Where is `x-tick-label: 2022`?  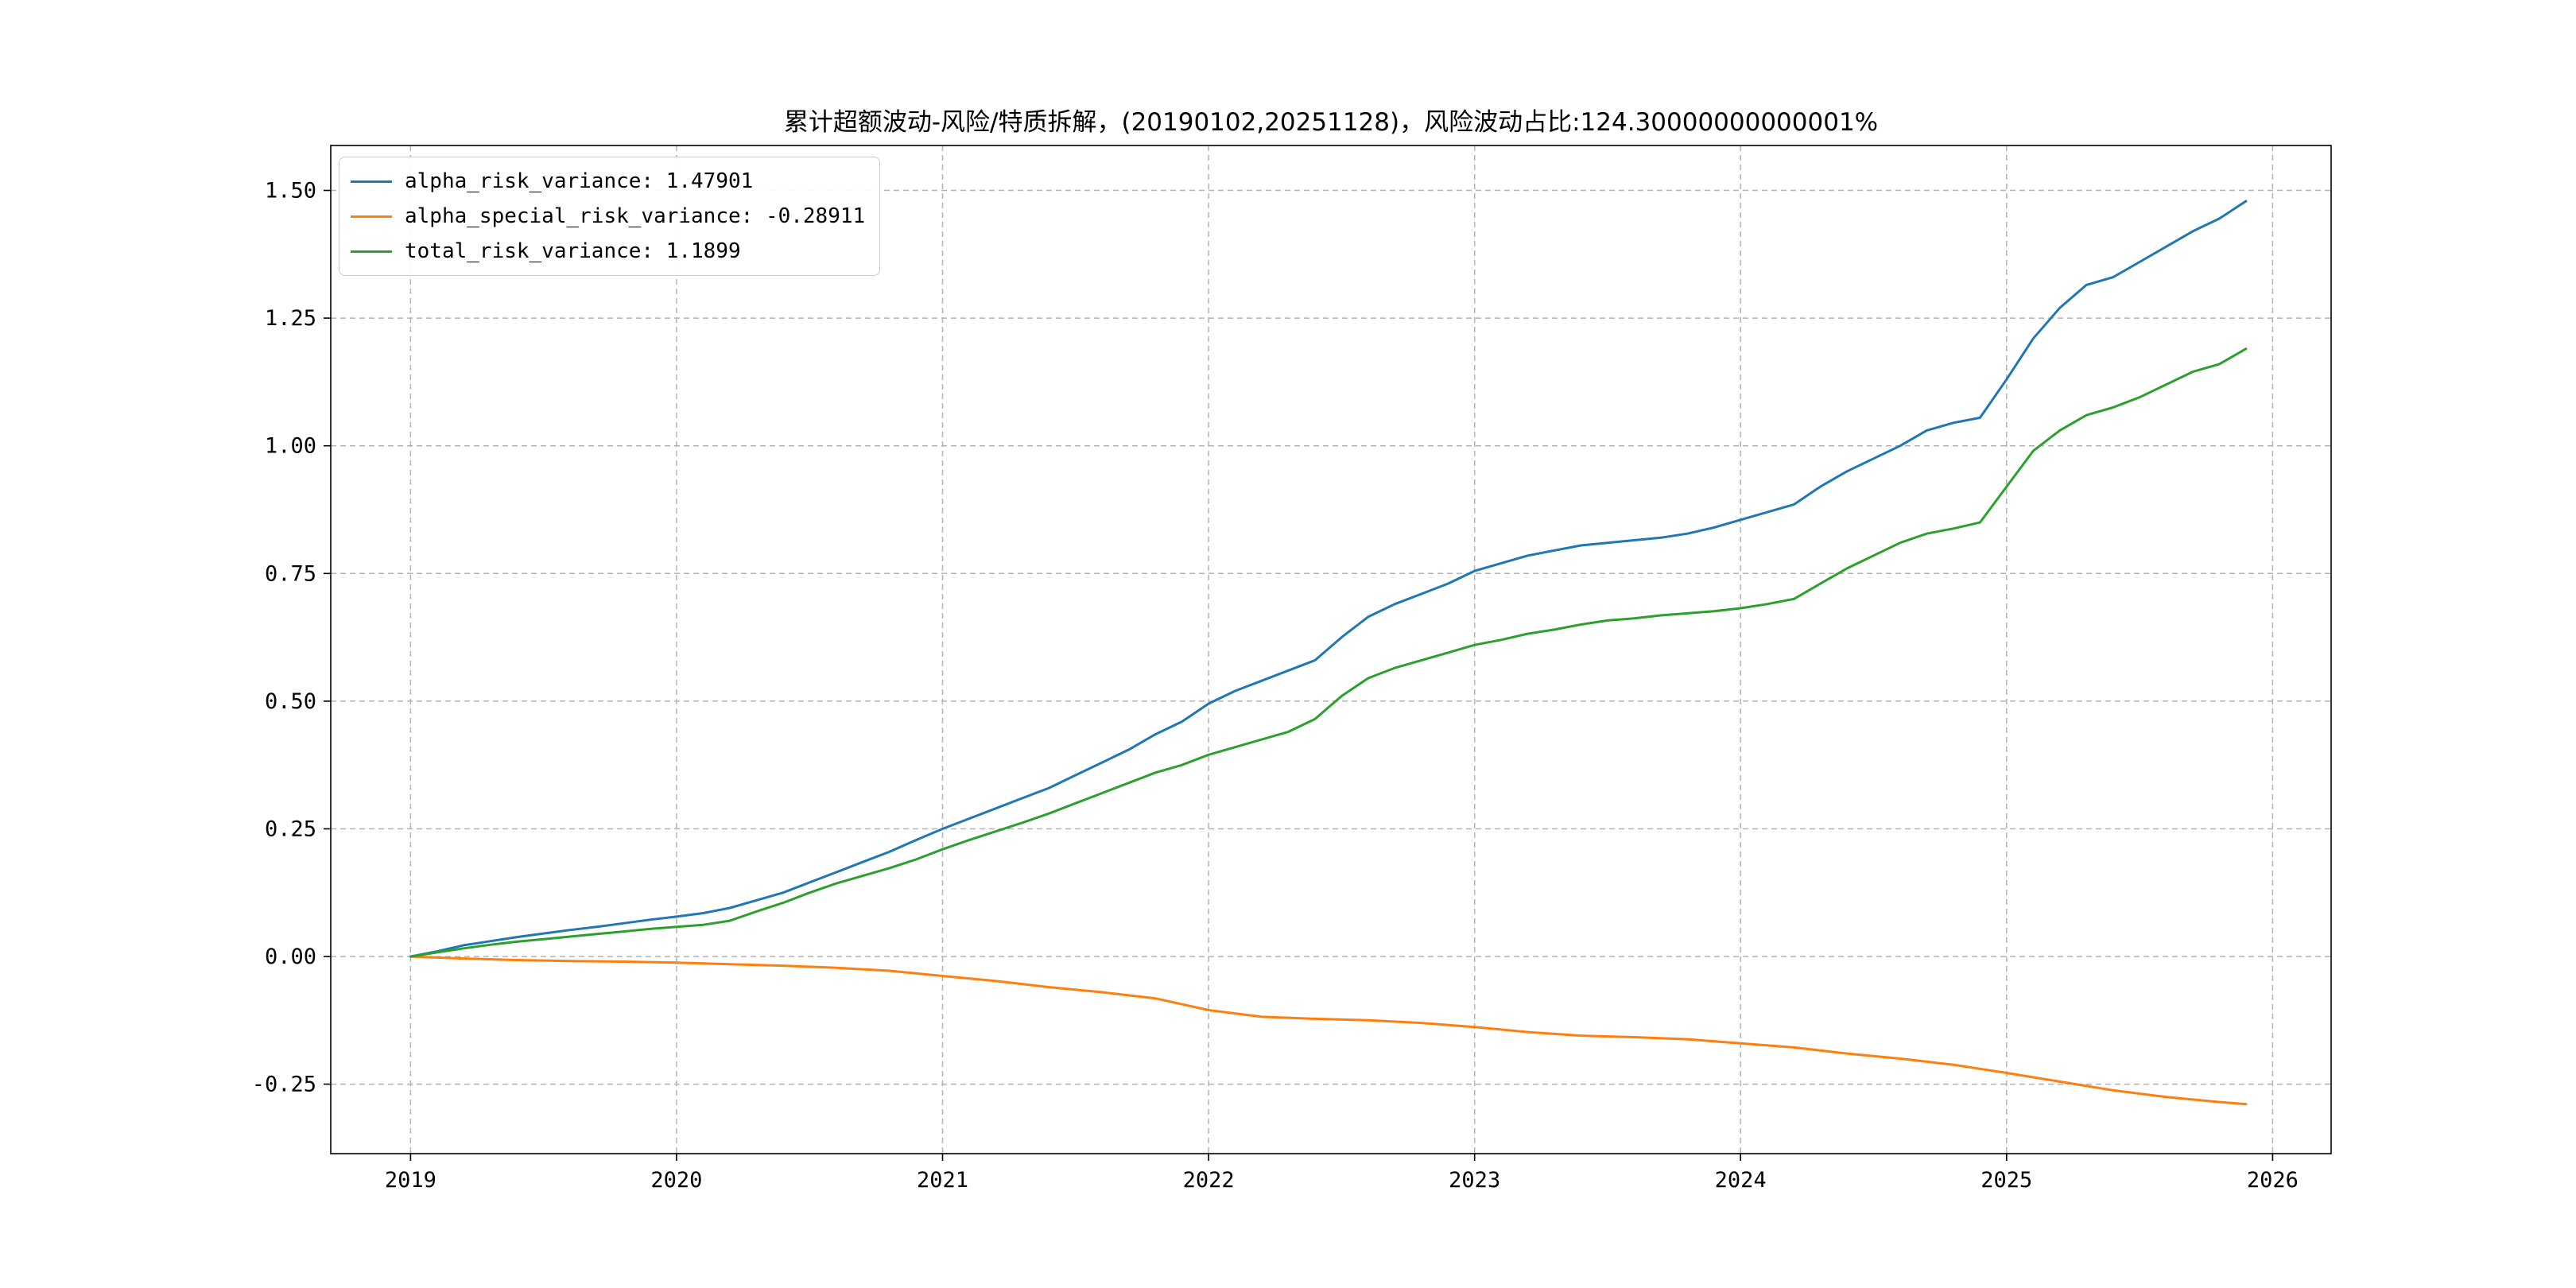
x-tick-label: 2022 is located at coordinates (1209, 1180).